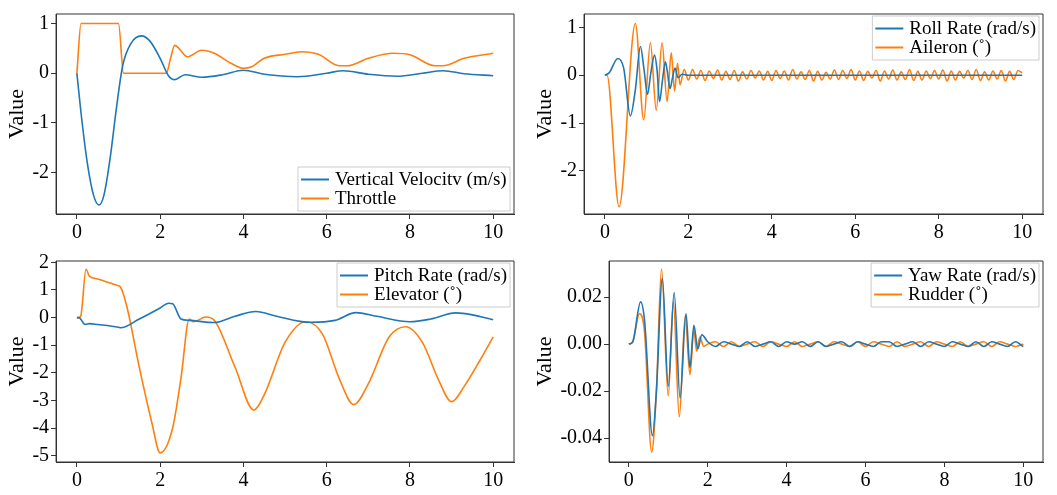 This screenshot has height=495, width=1057. Describe the element at coordinates (585, 295) in the screenshot. I see `y-tick-label: 0.02` at that location.